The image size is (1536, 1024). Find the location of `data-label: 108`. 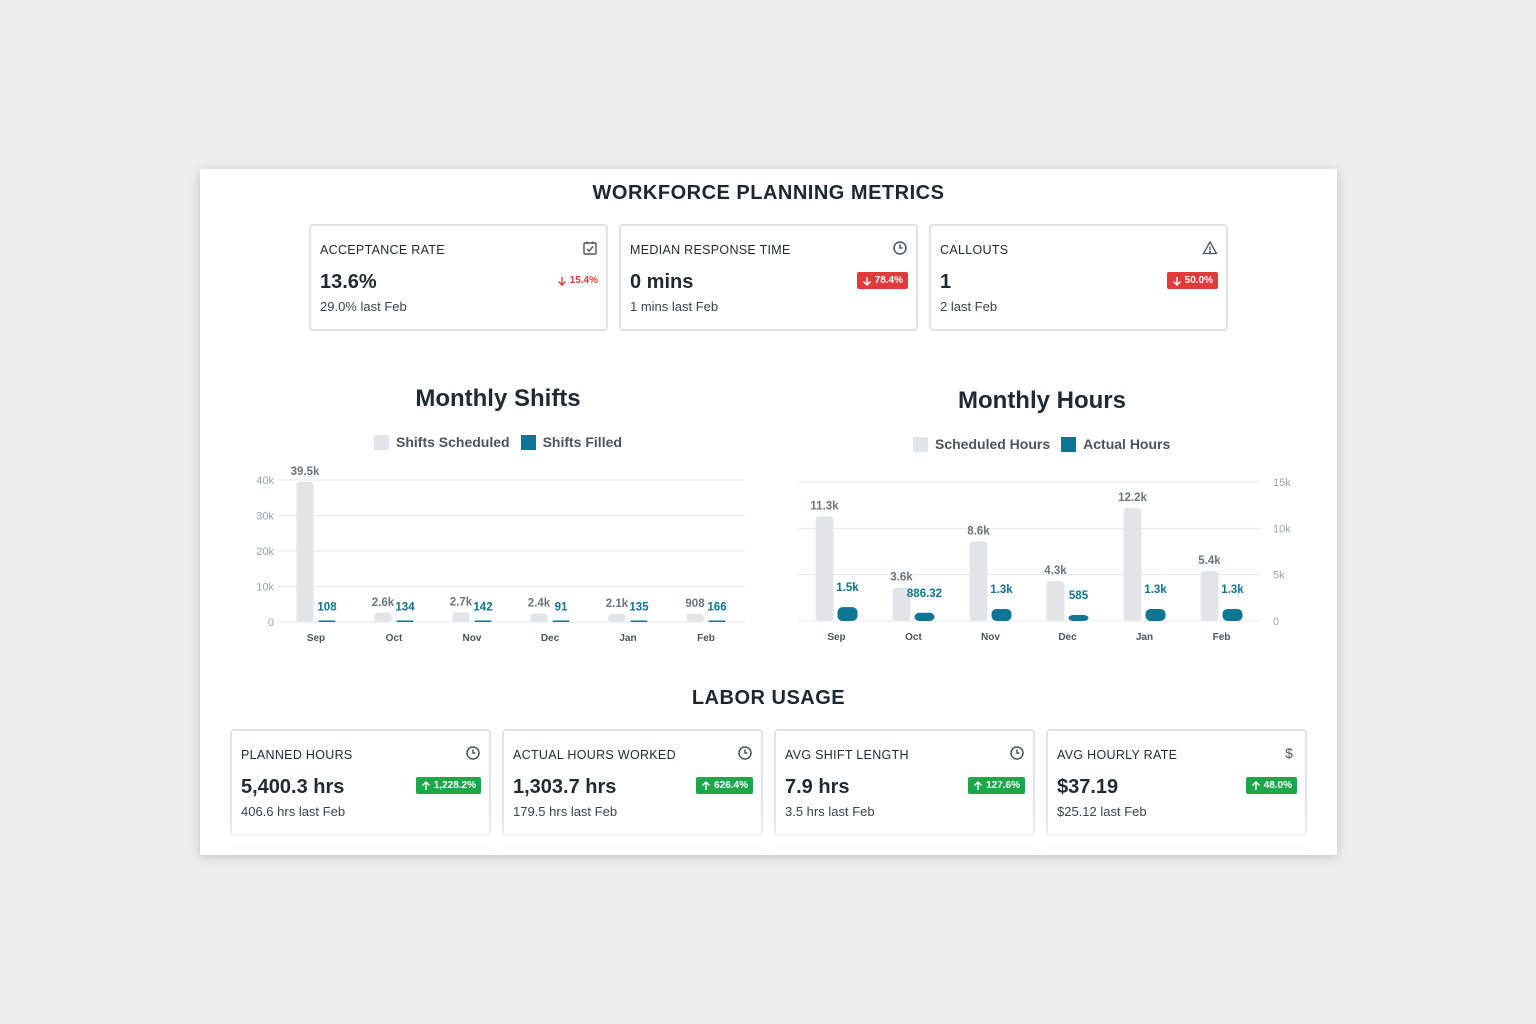

data-label: 108 is located at coordinates (327, 608).